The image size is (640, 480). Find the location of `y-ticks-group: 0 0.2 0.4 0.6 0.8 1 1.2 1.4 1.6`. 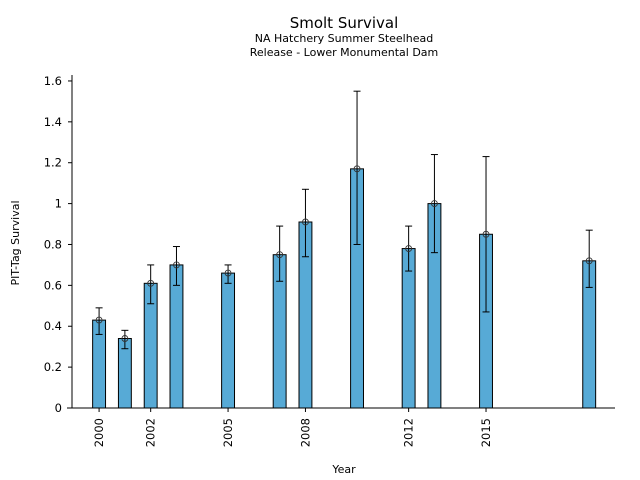

y-ticks-group: 0 0.2 0.4 0.6 0.8 1 1.2 1.4 1.6 is located at coordinates (58, 244).